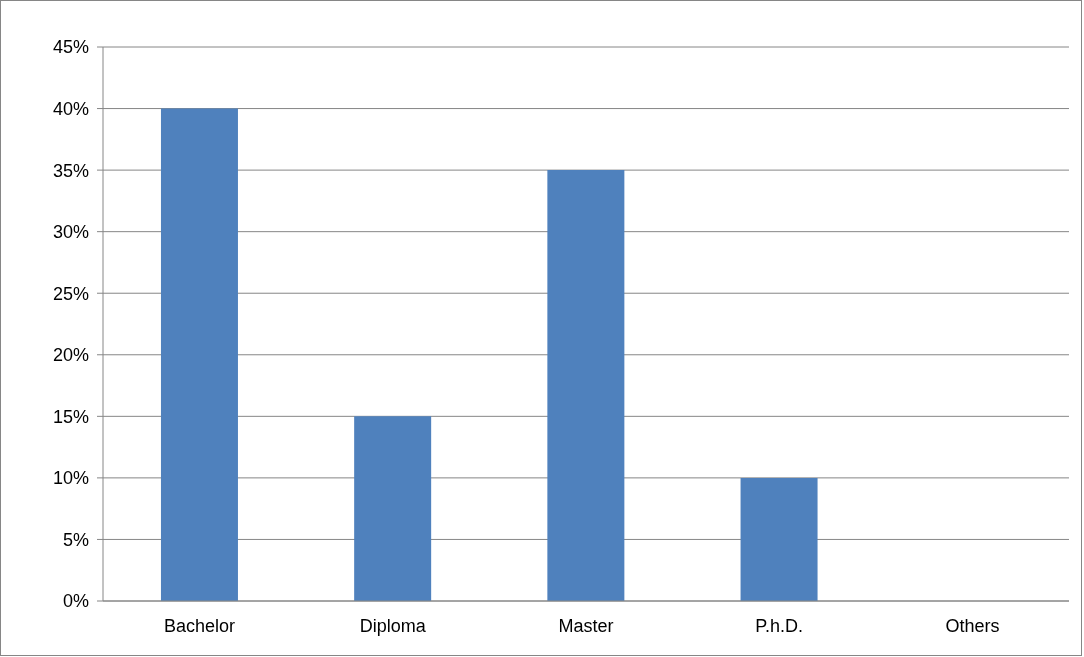  What do you see at coordinates (779, 625) in the screenshot?
I see `x-tick-label: P.h.D.` at bounding box center [779, 625].